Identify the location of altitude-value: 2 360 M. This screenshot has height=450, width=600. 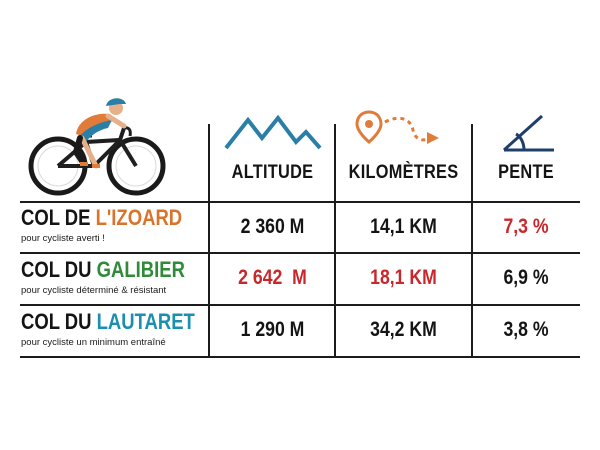
(272, 226).